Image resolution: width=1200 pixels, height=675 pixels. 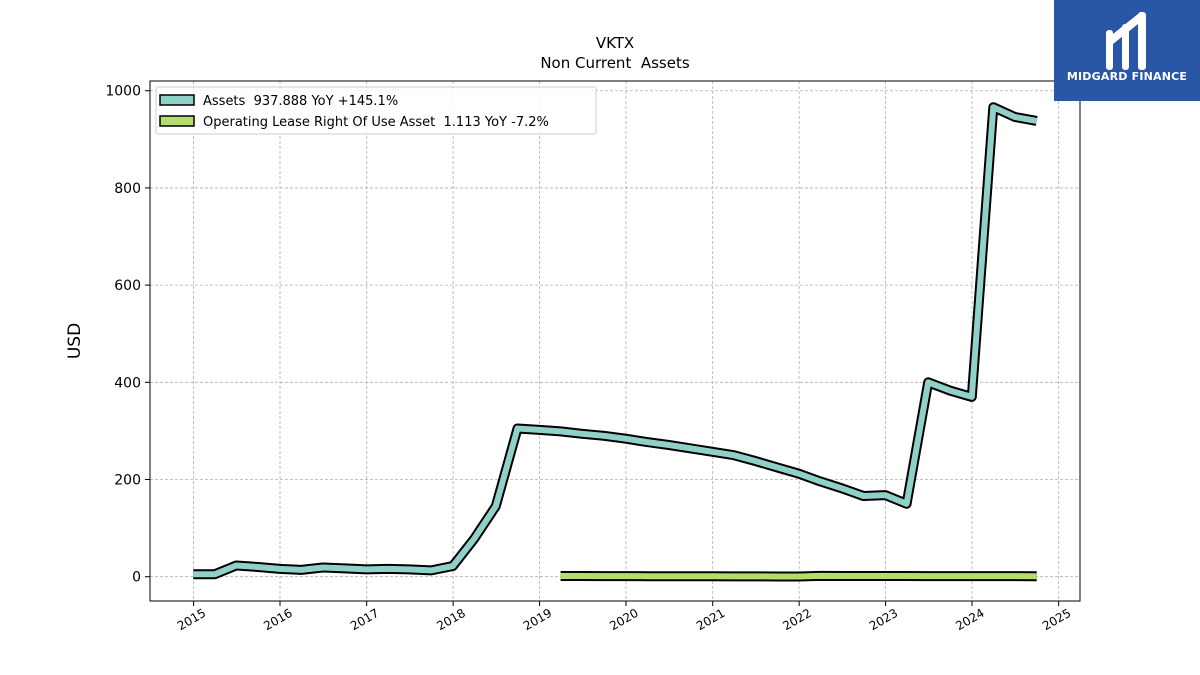 I want to click on y-tick-label: 200, so click(x=127, y=481).